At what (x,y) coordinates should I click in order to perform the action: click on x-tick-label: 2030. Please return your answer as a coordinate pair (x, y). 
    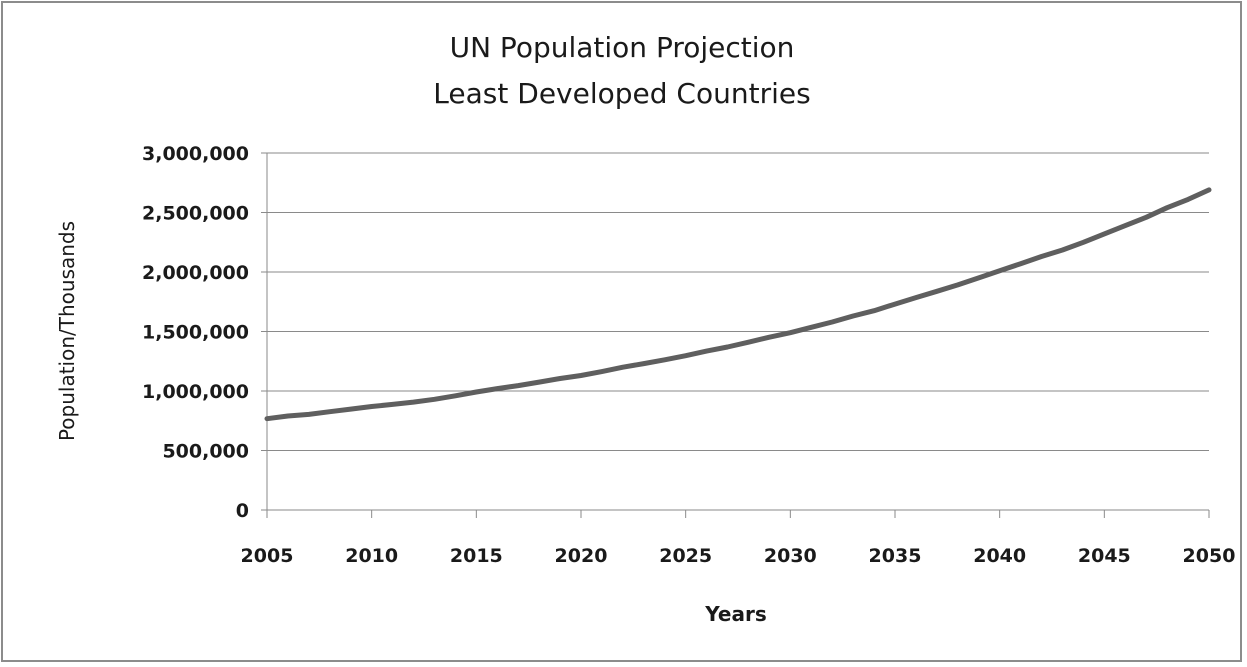
    Looking at the image, I should click on (790, 556).